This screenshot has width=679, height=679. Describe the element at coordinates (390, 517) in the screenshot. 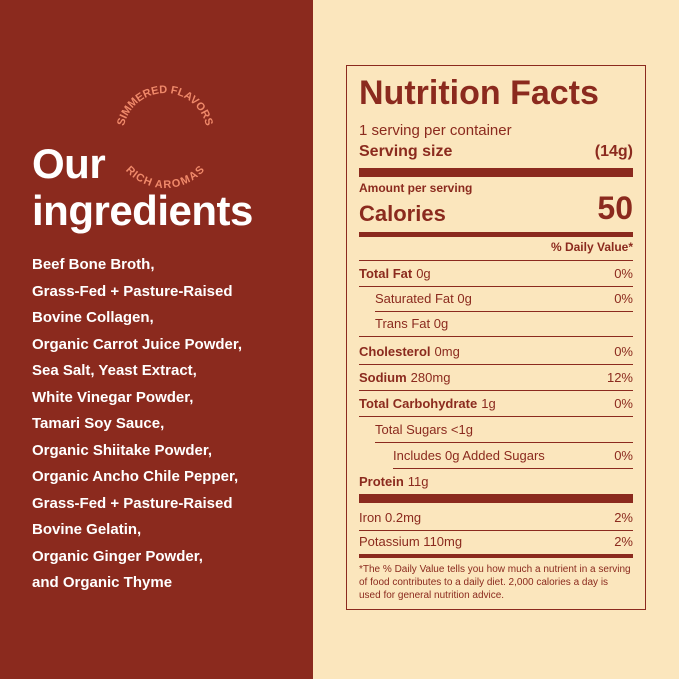

I see `row-label: Iron 0.2mg` at that location.